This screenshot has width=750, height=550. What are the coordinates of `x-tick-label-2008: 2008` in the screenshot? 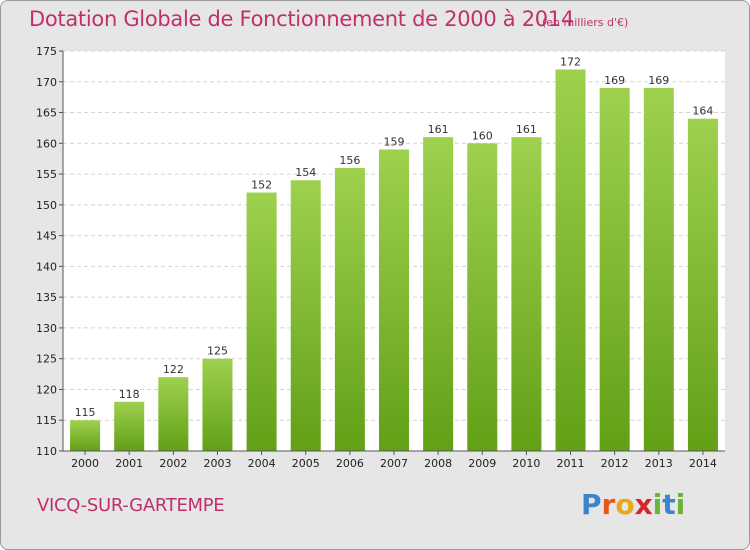 It's located at (438, 463).